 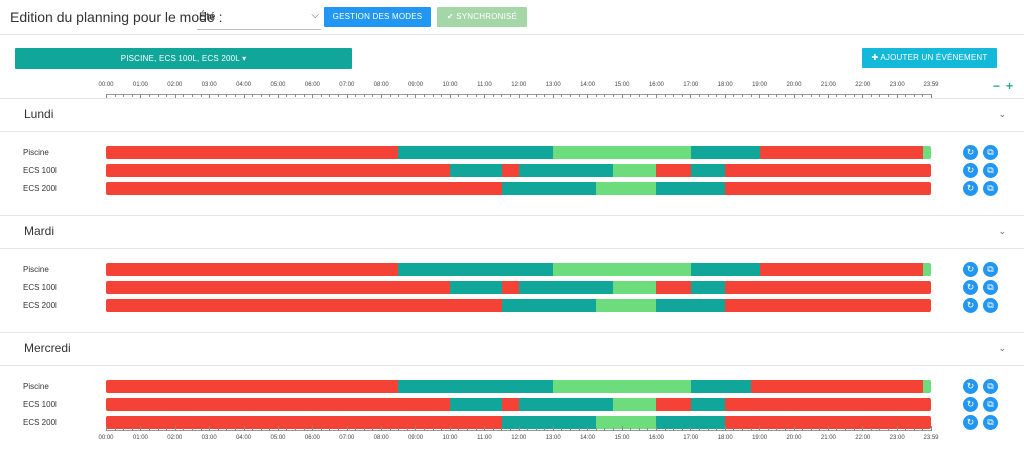 I want to click on synchronized-button: ✔ SYNCHRONISÉ, so click(x=482, y=17).